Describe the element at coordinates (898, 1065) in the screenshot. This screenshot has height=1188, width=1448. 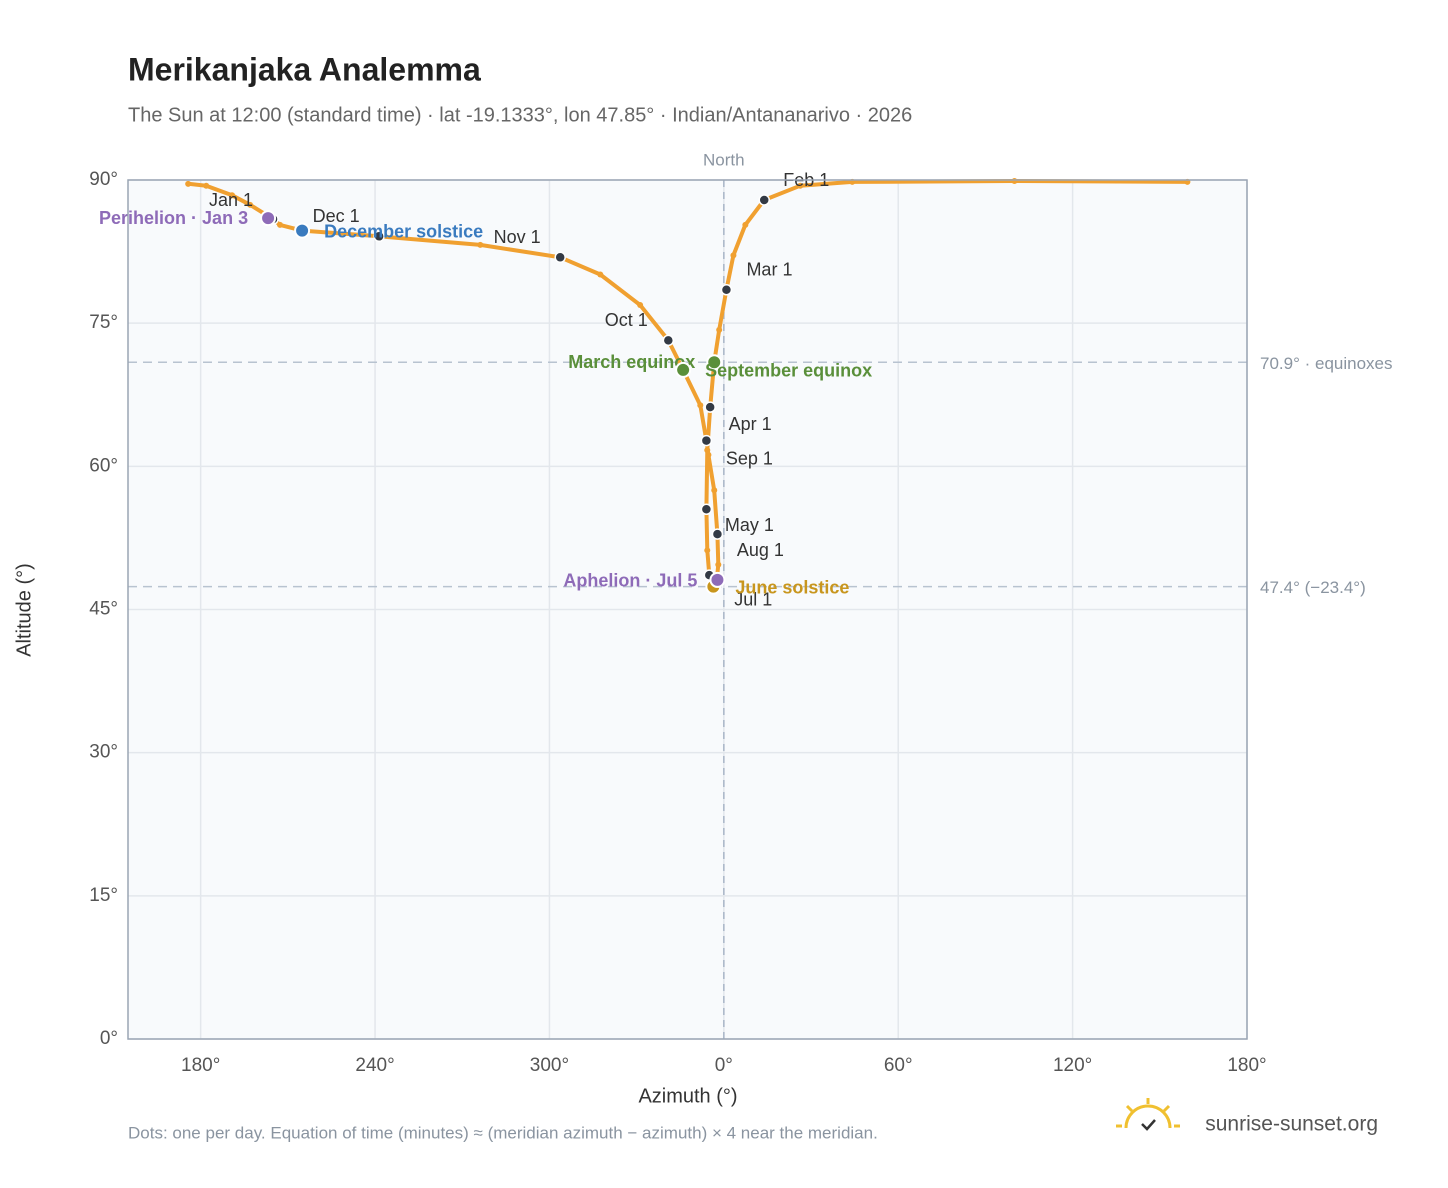
I see `x-tick-label: 60°` at that location.